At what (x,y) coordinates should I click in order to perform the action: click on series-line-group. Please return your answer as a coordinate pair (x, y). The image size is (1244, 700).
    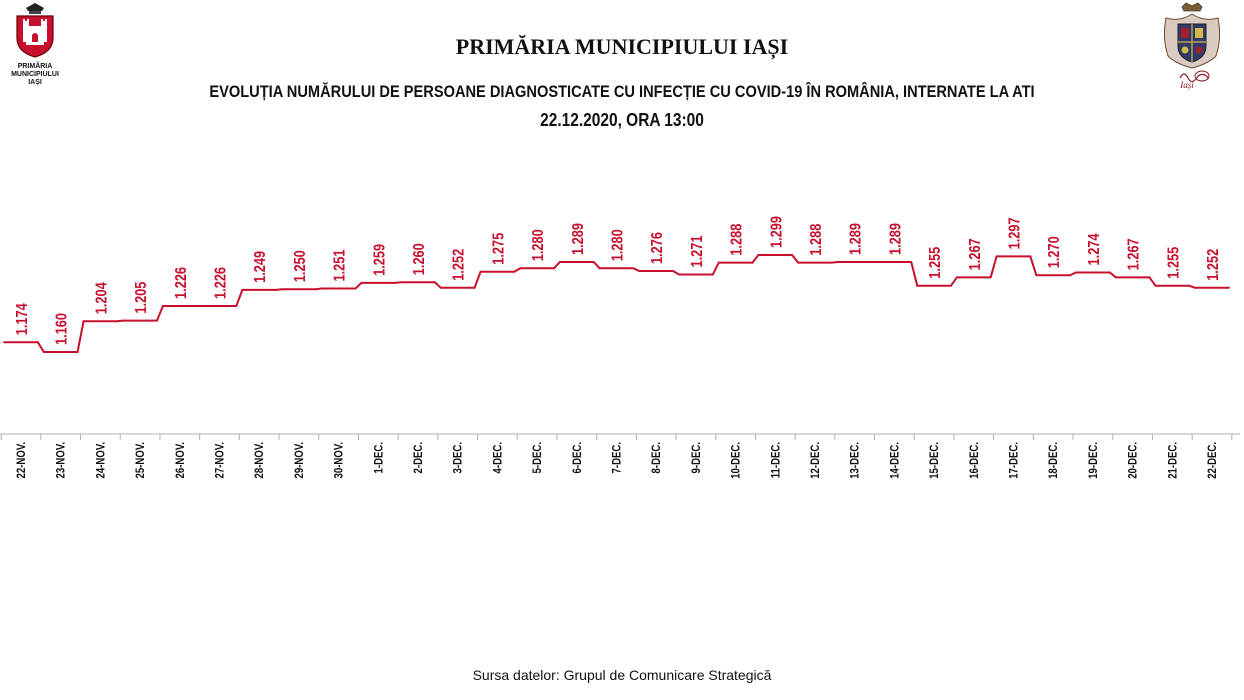
    Looking at the image, I should click on (616, 303).